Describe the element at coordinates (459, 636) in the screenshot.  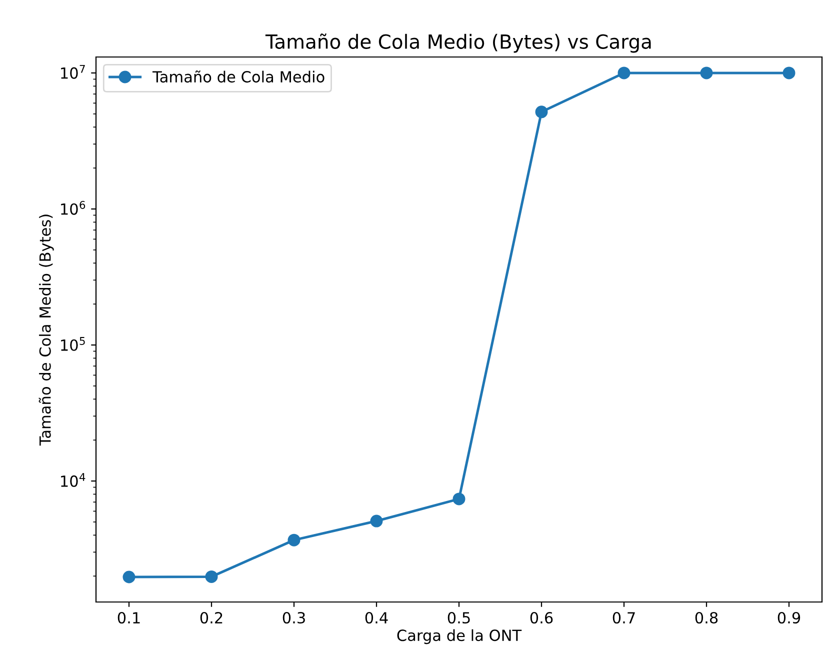
I see `x-axis-title: Carga de la ONT` at that location.